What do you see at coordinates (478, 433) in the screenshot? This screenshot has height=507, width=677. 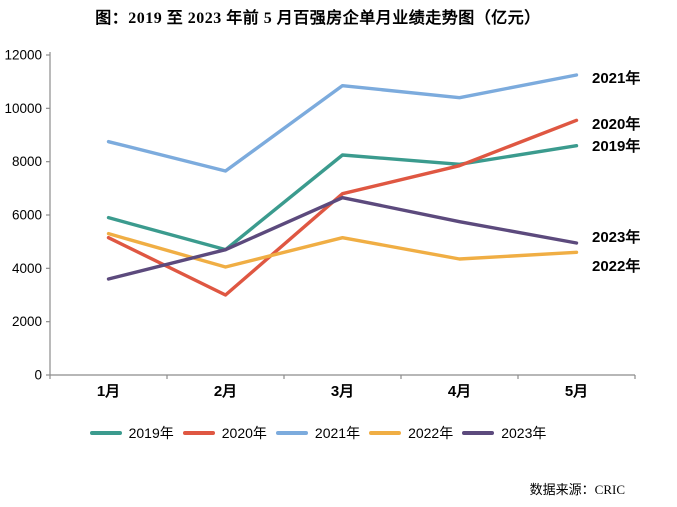 I see `legend-swatch-2023` at bounding box center [478, 433].